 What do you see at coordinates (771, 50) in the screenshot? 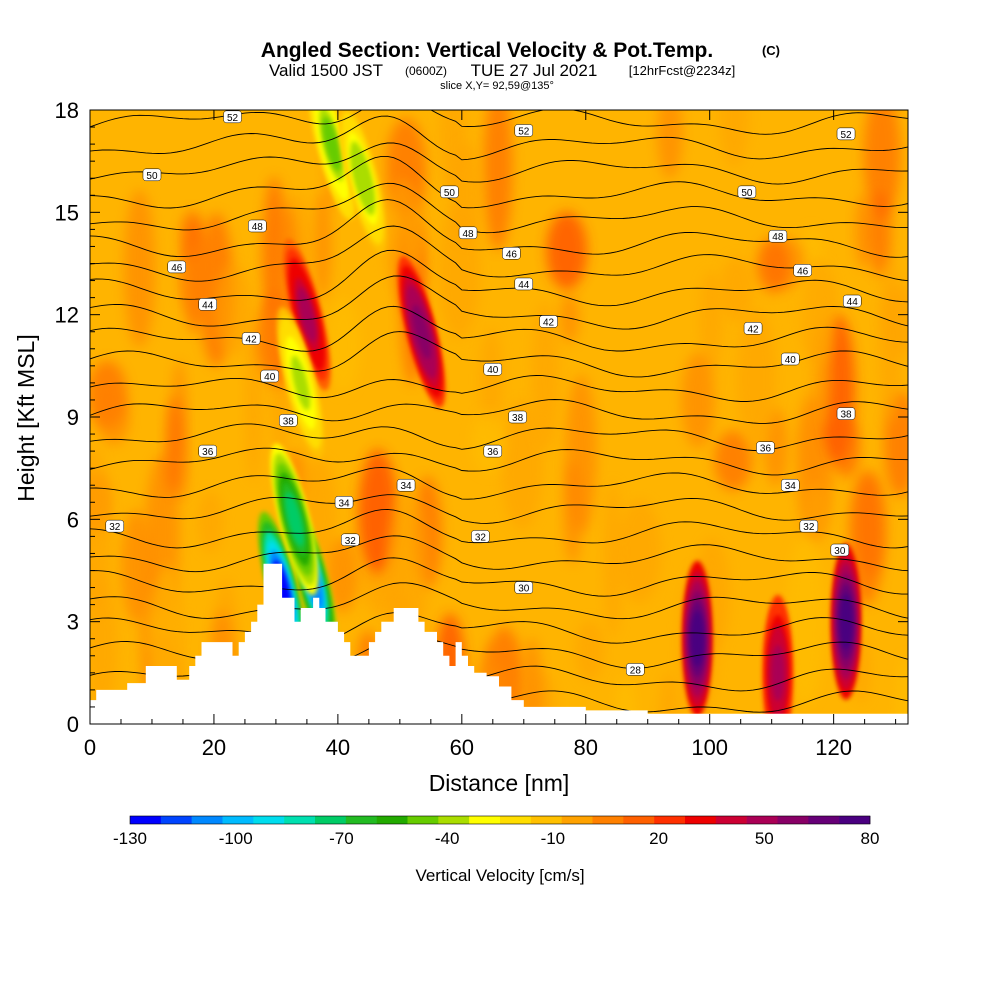
I see `chart-title-unit: (C)` at bounding box center [771, 50].